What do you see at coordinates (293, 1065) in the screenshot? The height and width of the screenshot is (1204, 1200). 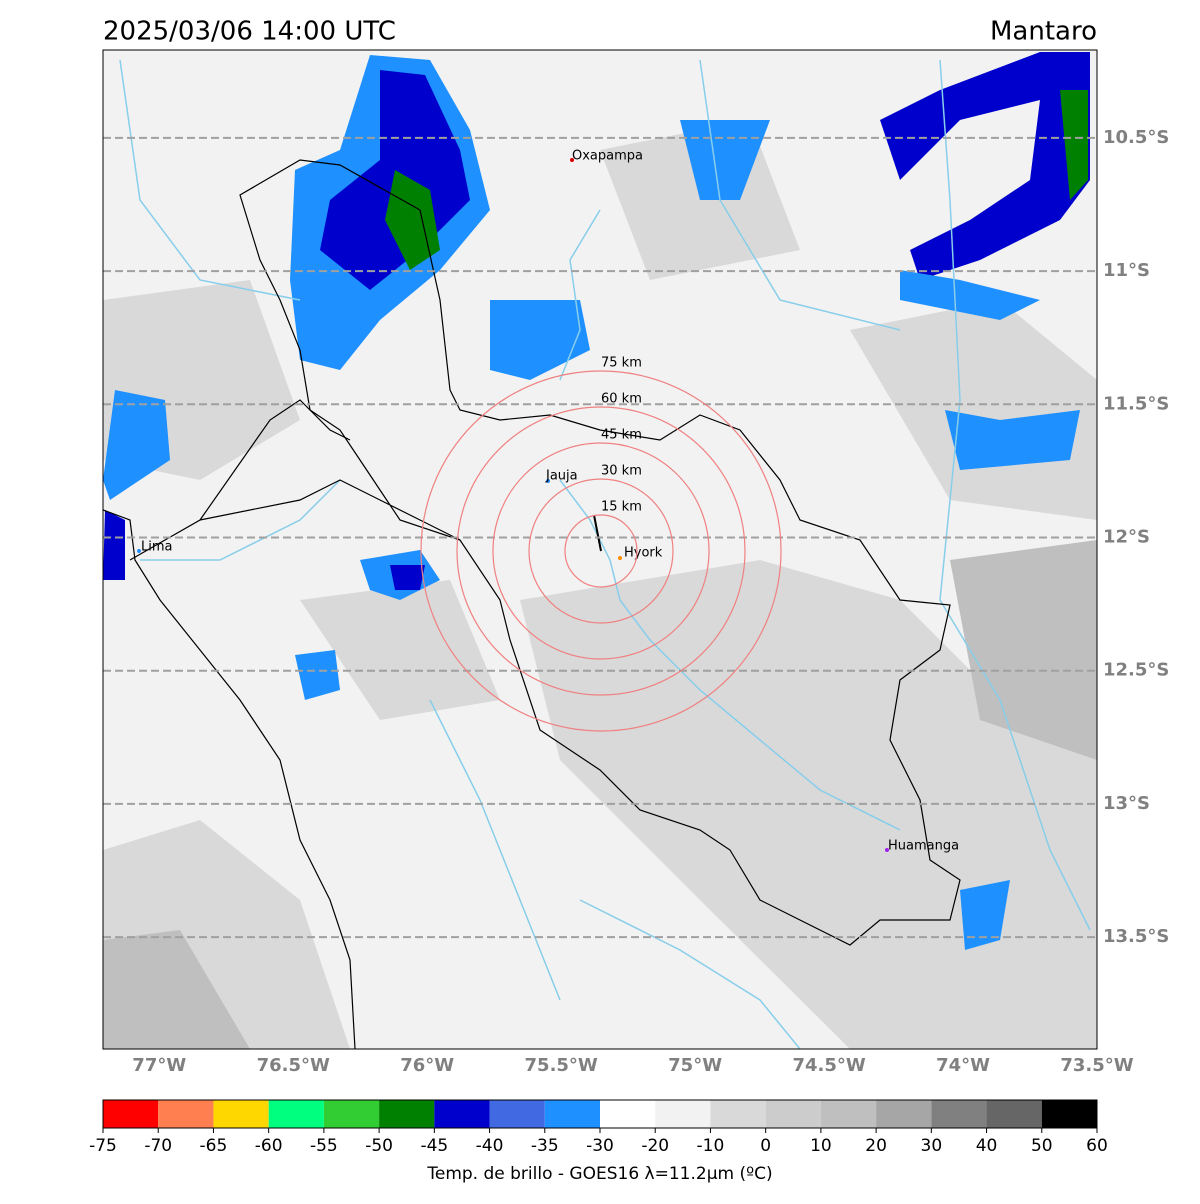 I see `lon-tick-label: 76.5°W` at bounding box center [293, 1065].